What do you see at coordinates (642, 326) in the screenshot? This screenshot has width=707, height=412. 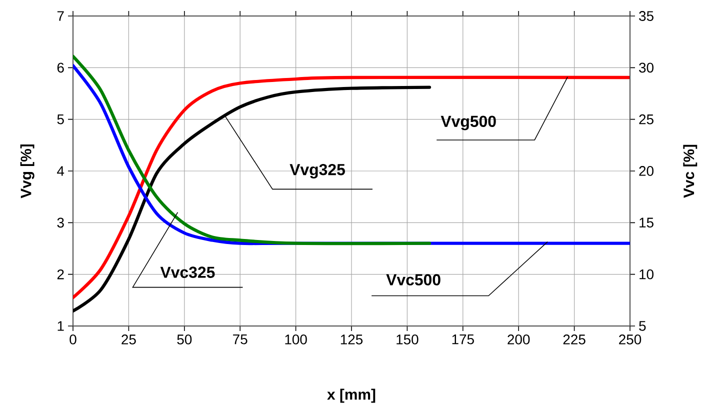 I see `y2-tick-label: 5` at bounding box center [642, 326].